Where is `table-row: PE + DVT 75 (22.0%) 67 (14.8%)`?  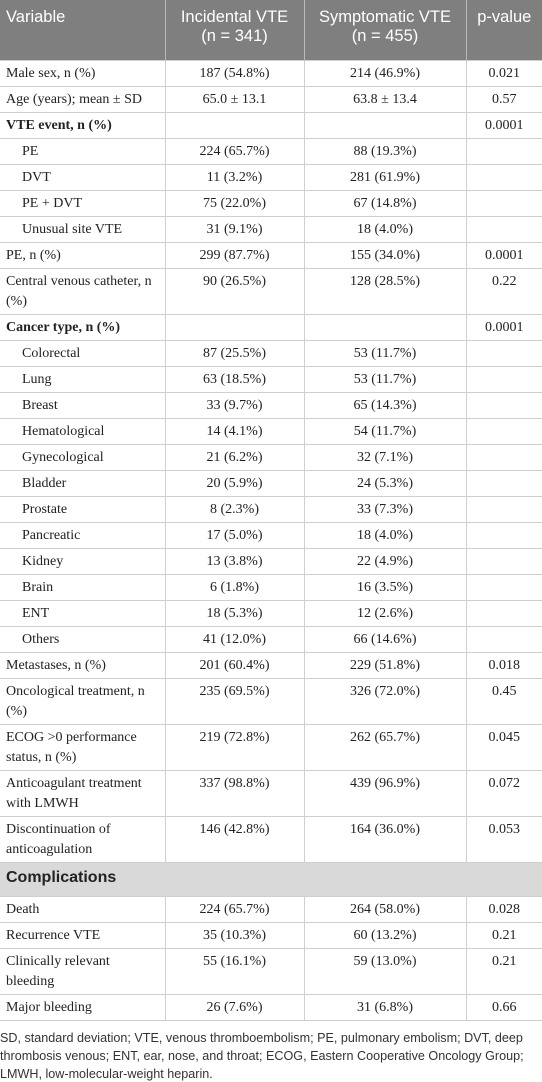
table-row: PE + DVT 75 (22.0%) 67 (14.8%) is located at coordinates (271, 202).